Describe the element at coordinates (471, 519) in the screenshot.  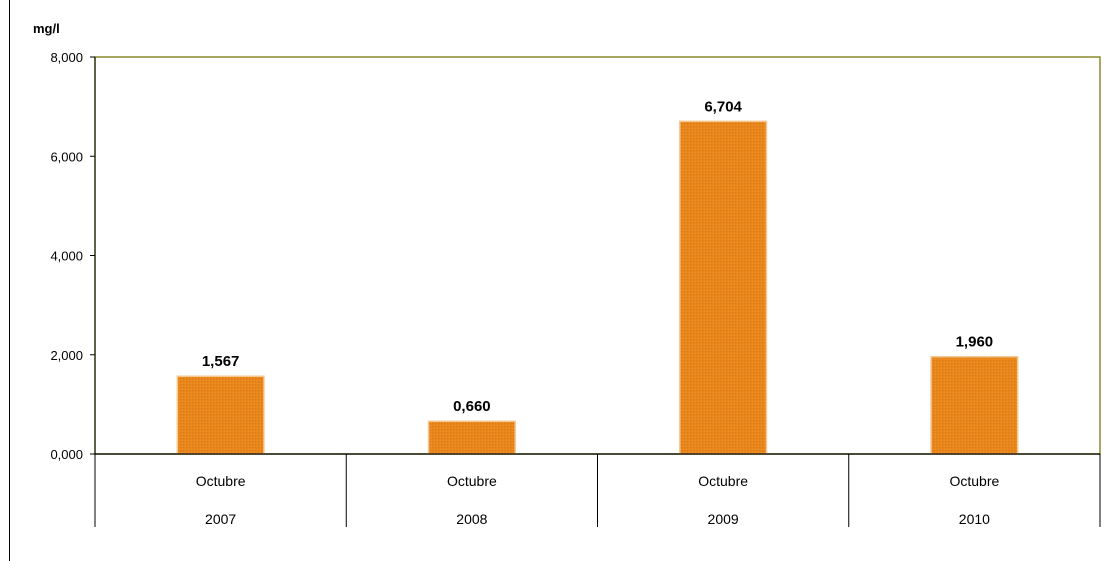
I see `x-tick-label-year: 2008` at that location.